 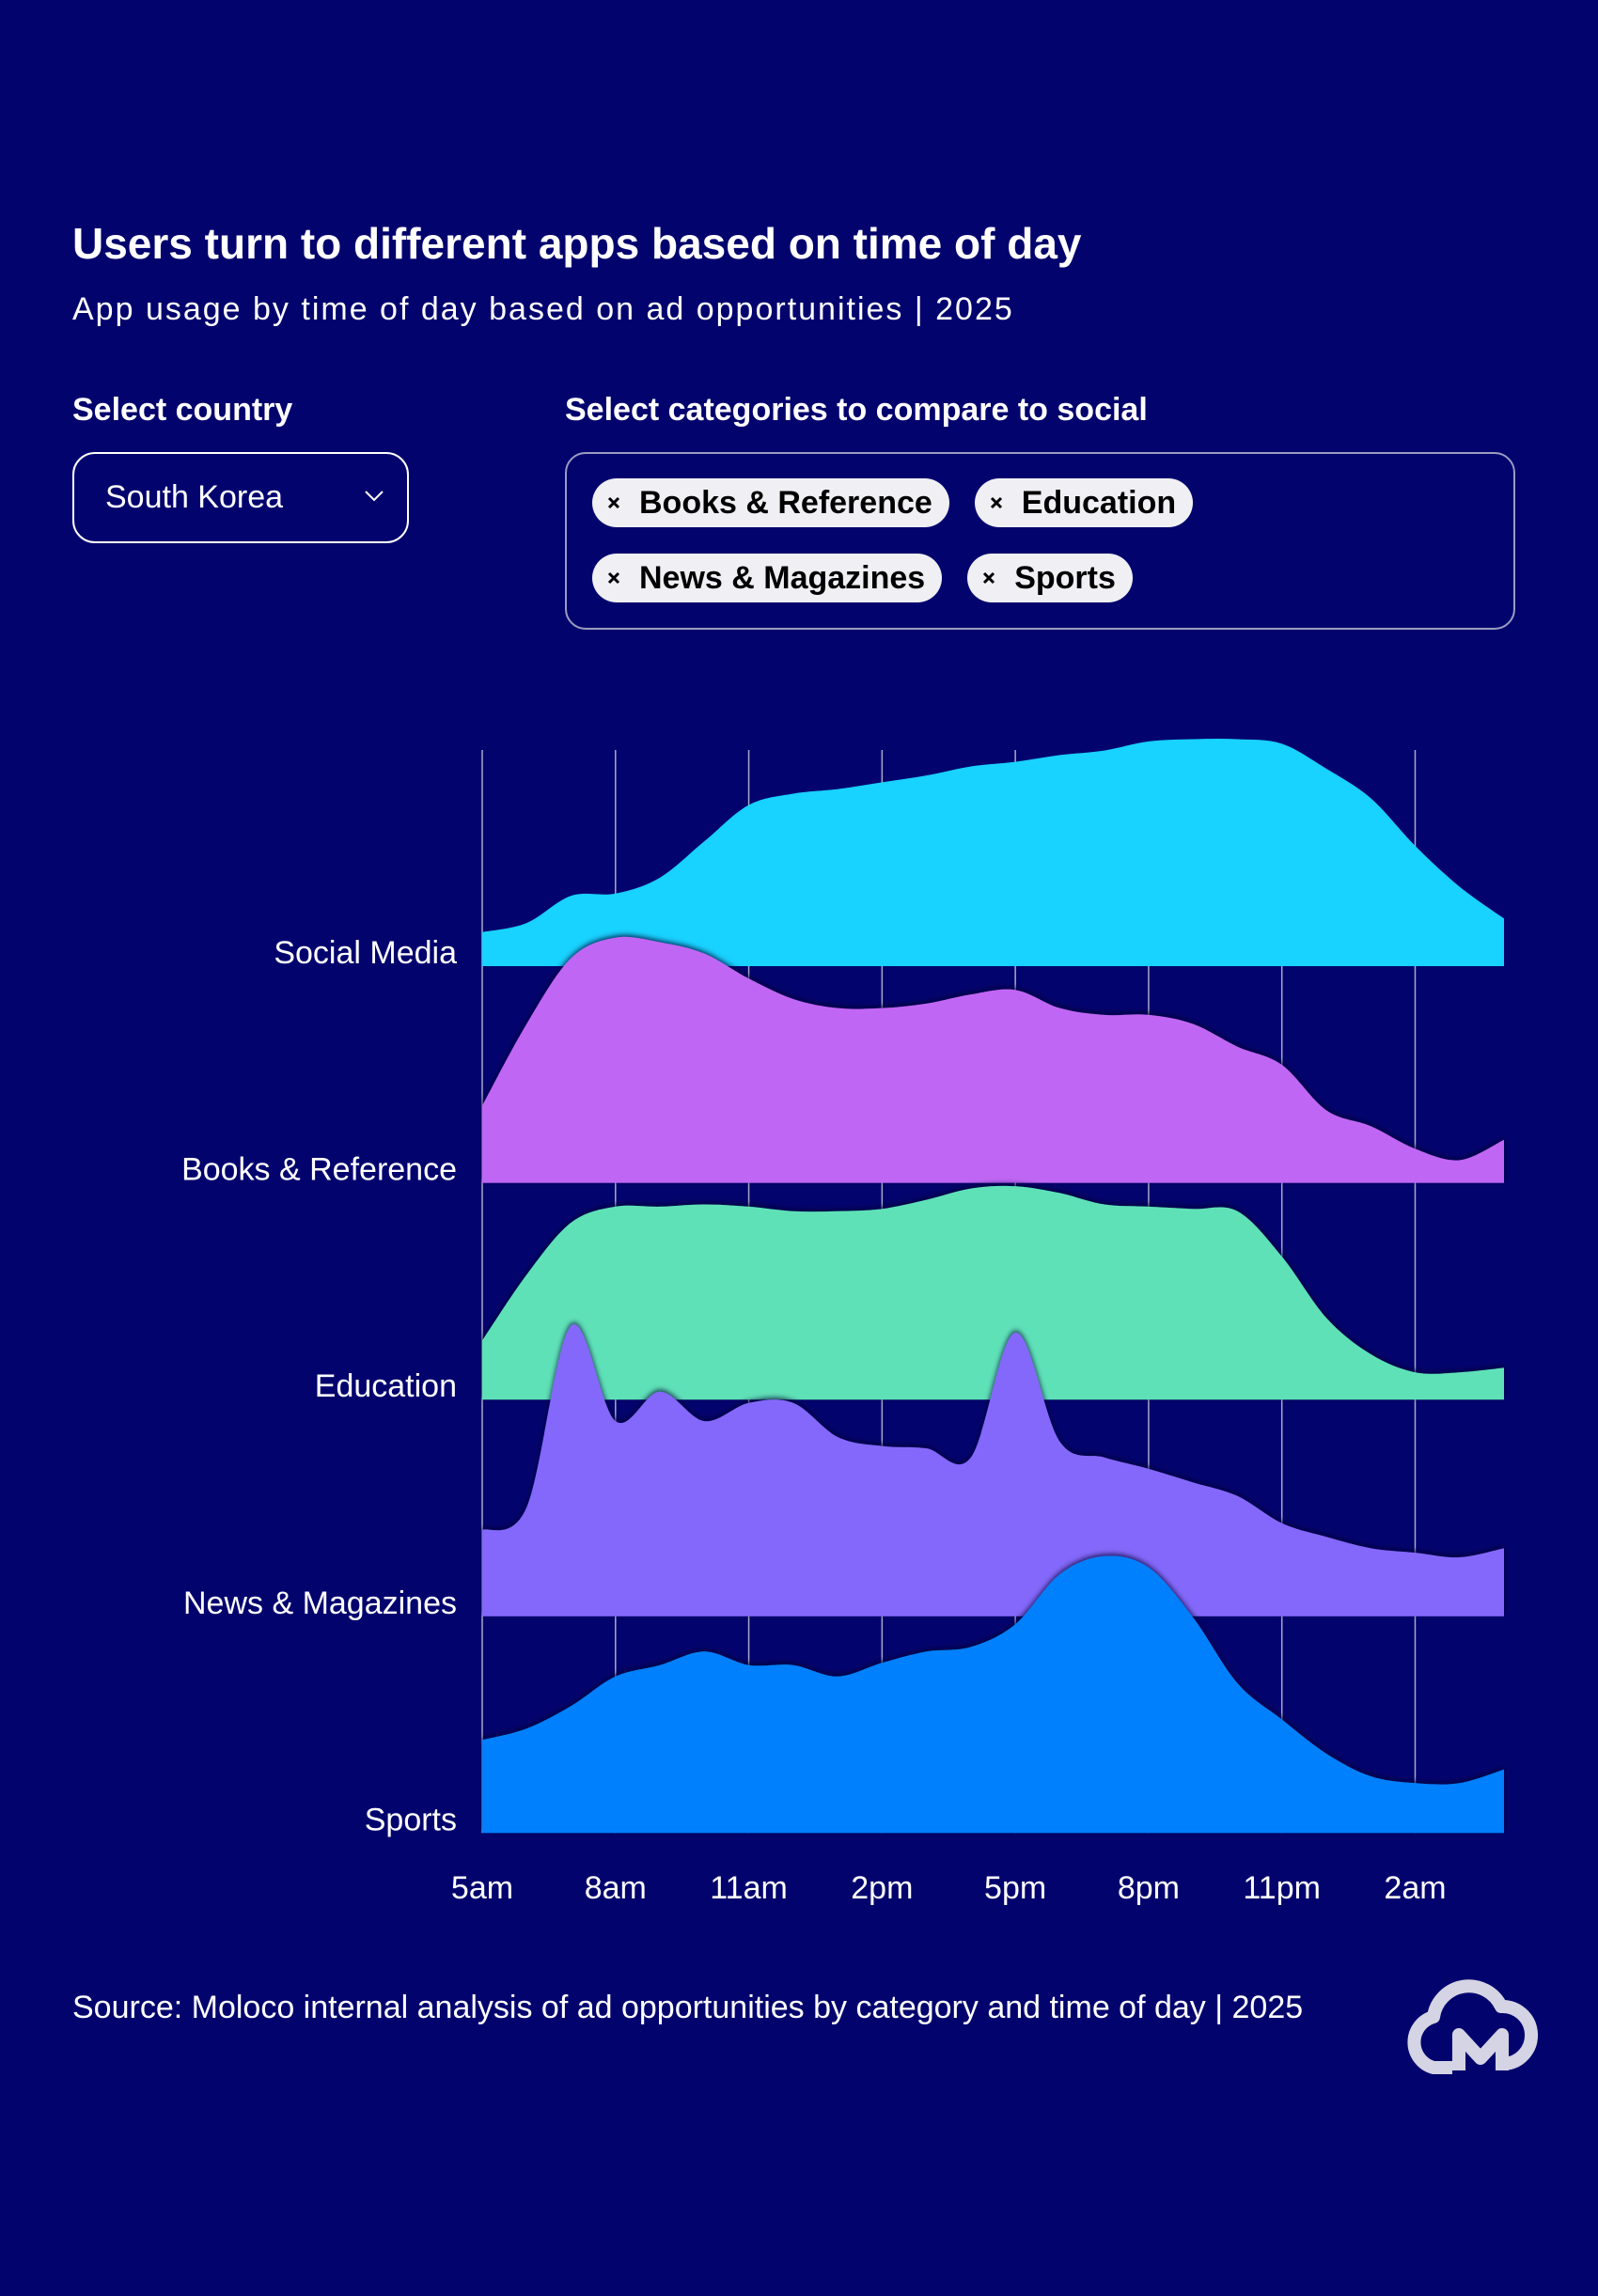 I want to click on category-chip: Books & Reference, so click(x=770, y=502).